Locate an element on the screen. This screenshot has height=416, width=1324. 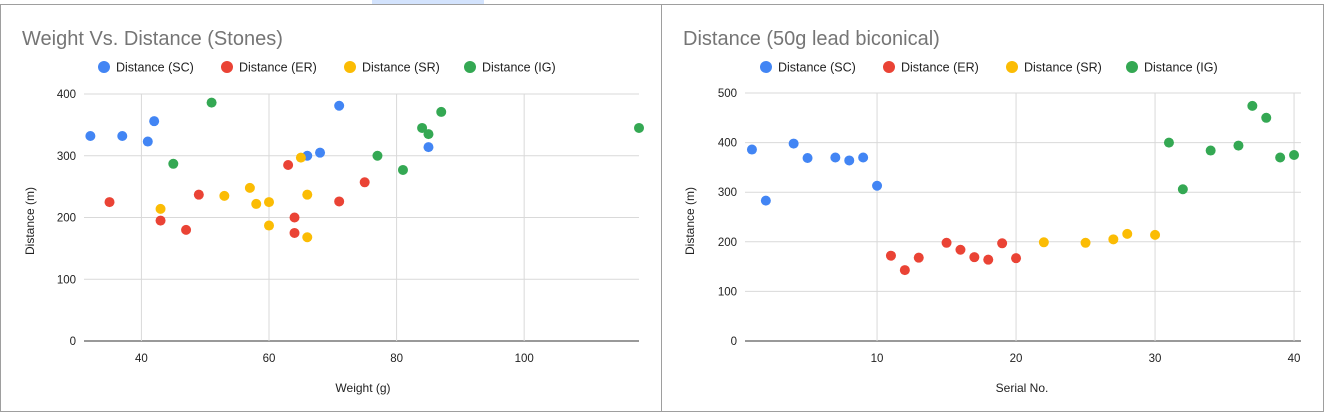
legend-label: Distance (SR) is located at coordinates (401, 68).